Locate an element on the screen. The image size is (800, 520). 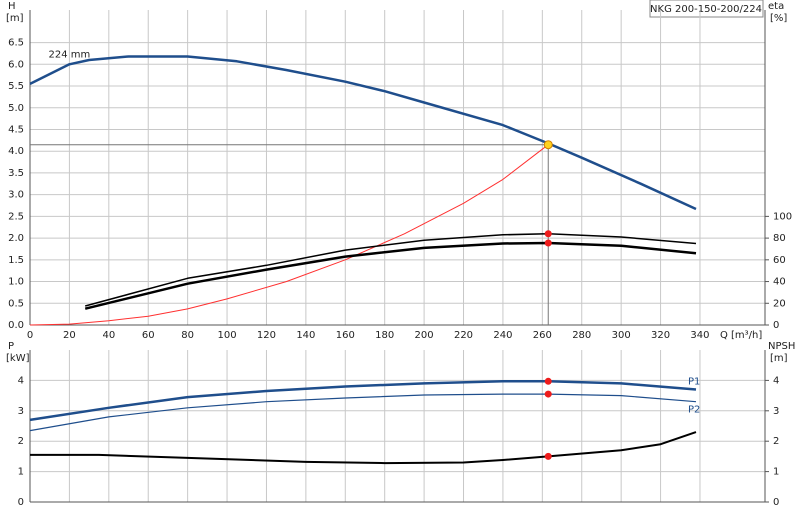
y2-axis-unit: [%] is located at coordinates (778, 18).